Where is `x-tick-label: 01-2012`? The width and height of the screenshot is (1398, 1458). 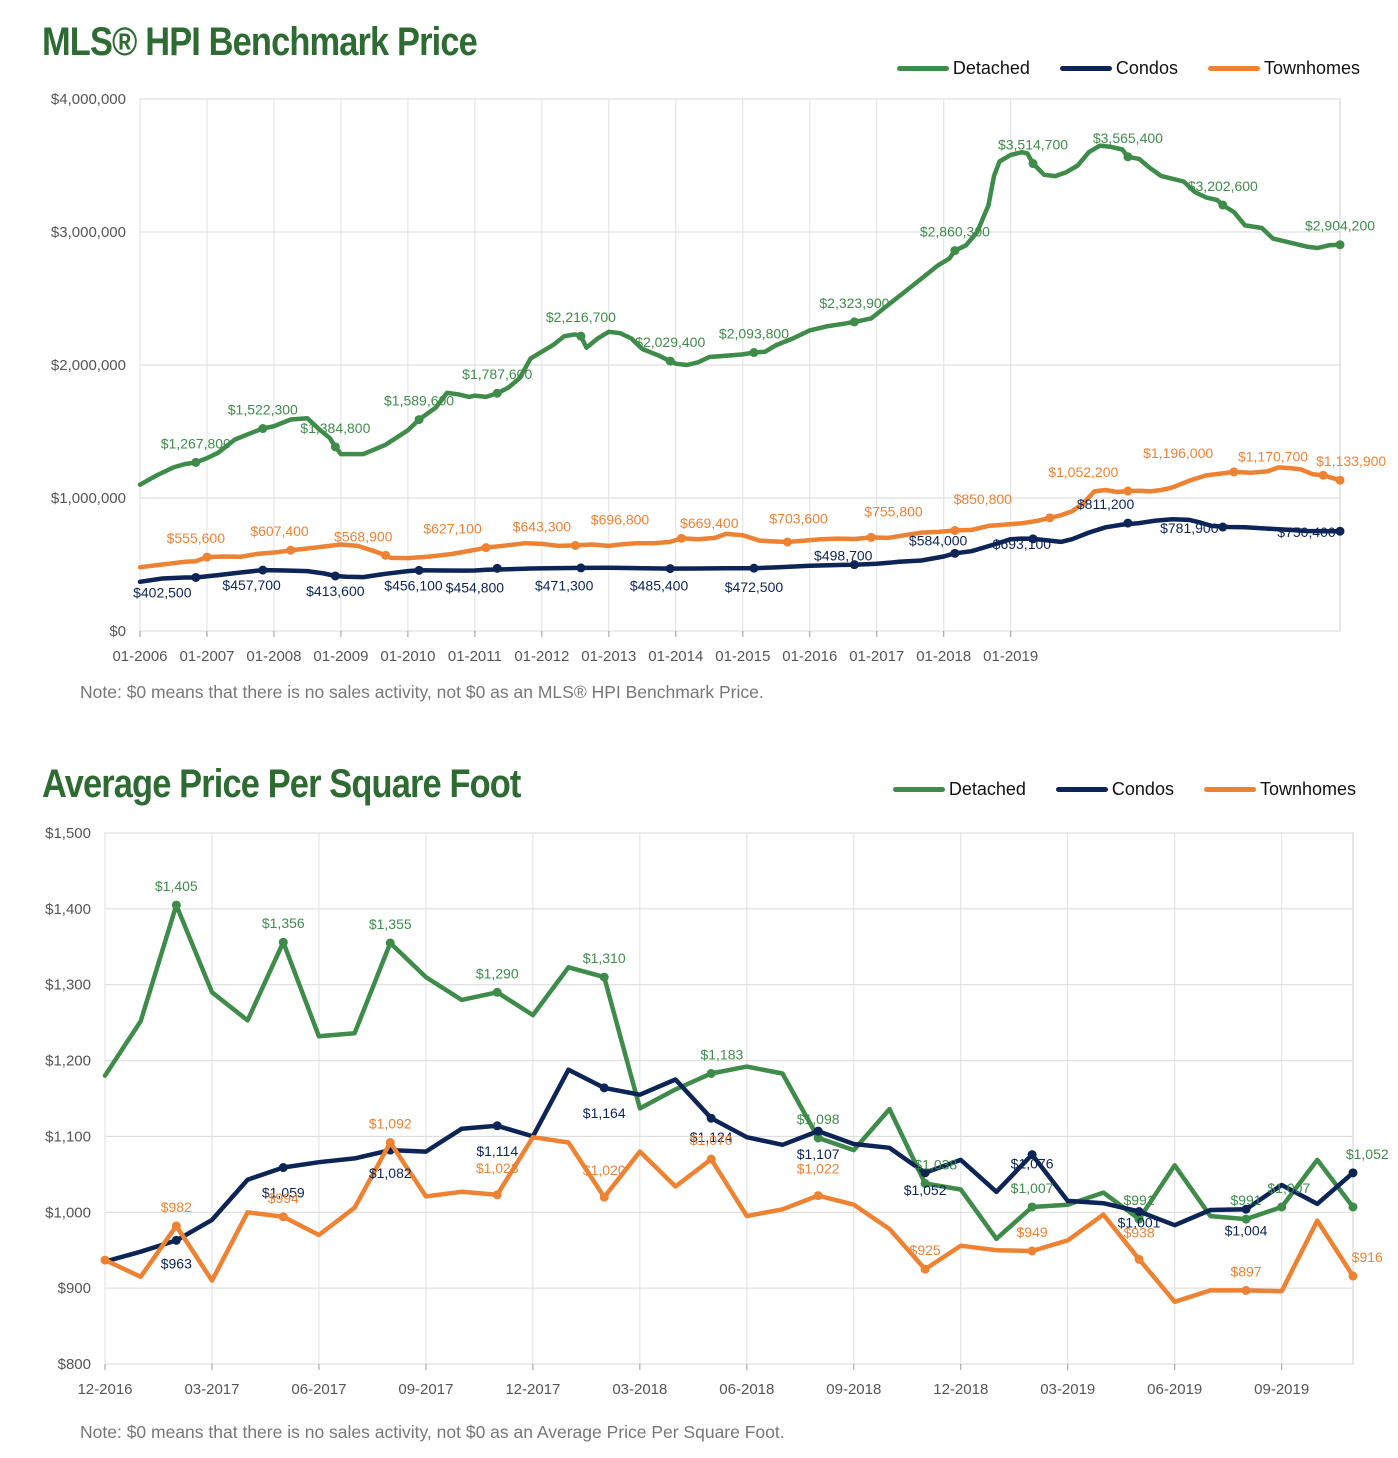 x-tick-label: 01-2012 is located at coordinates (541, 656).